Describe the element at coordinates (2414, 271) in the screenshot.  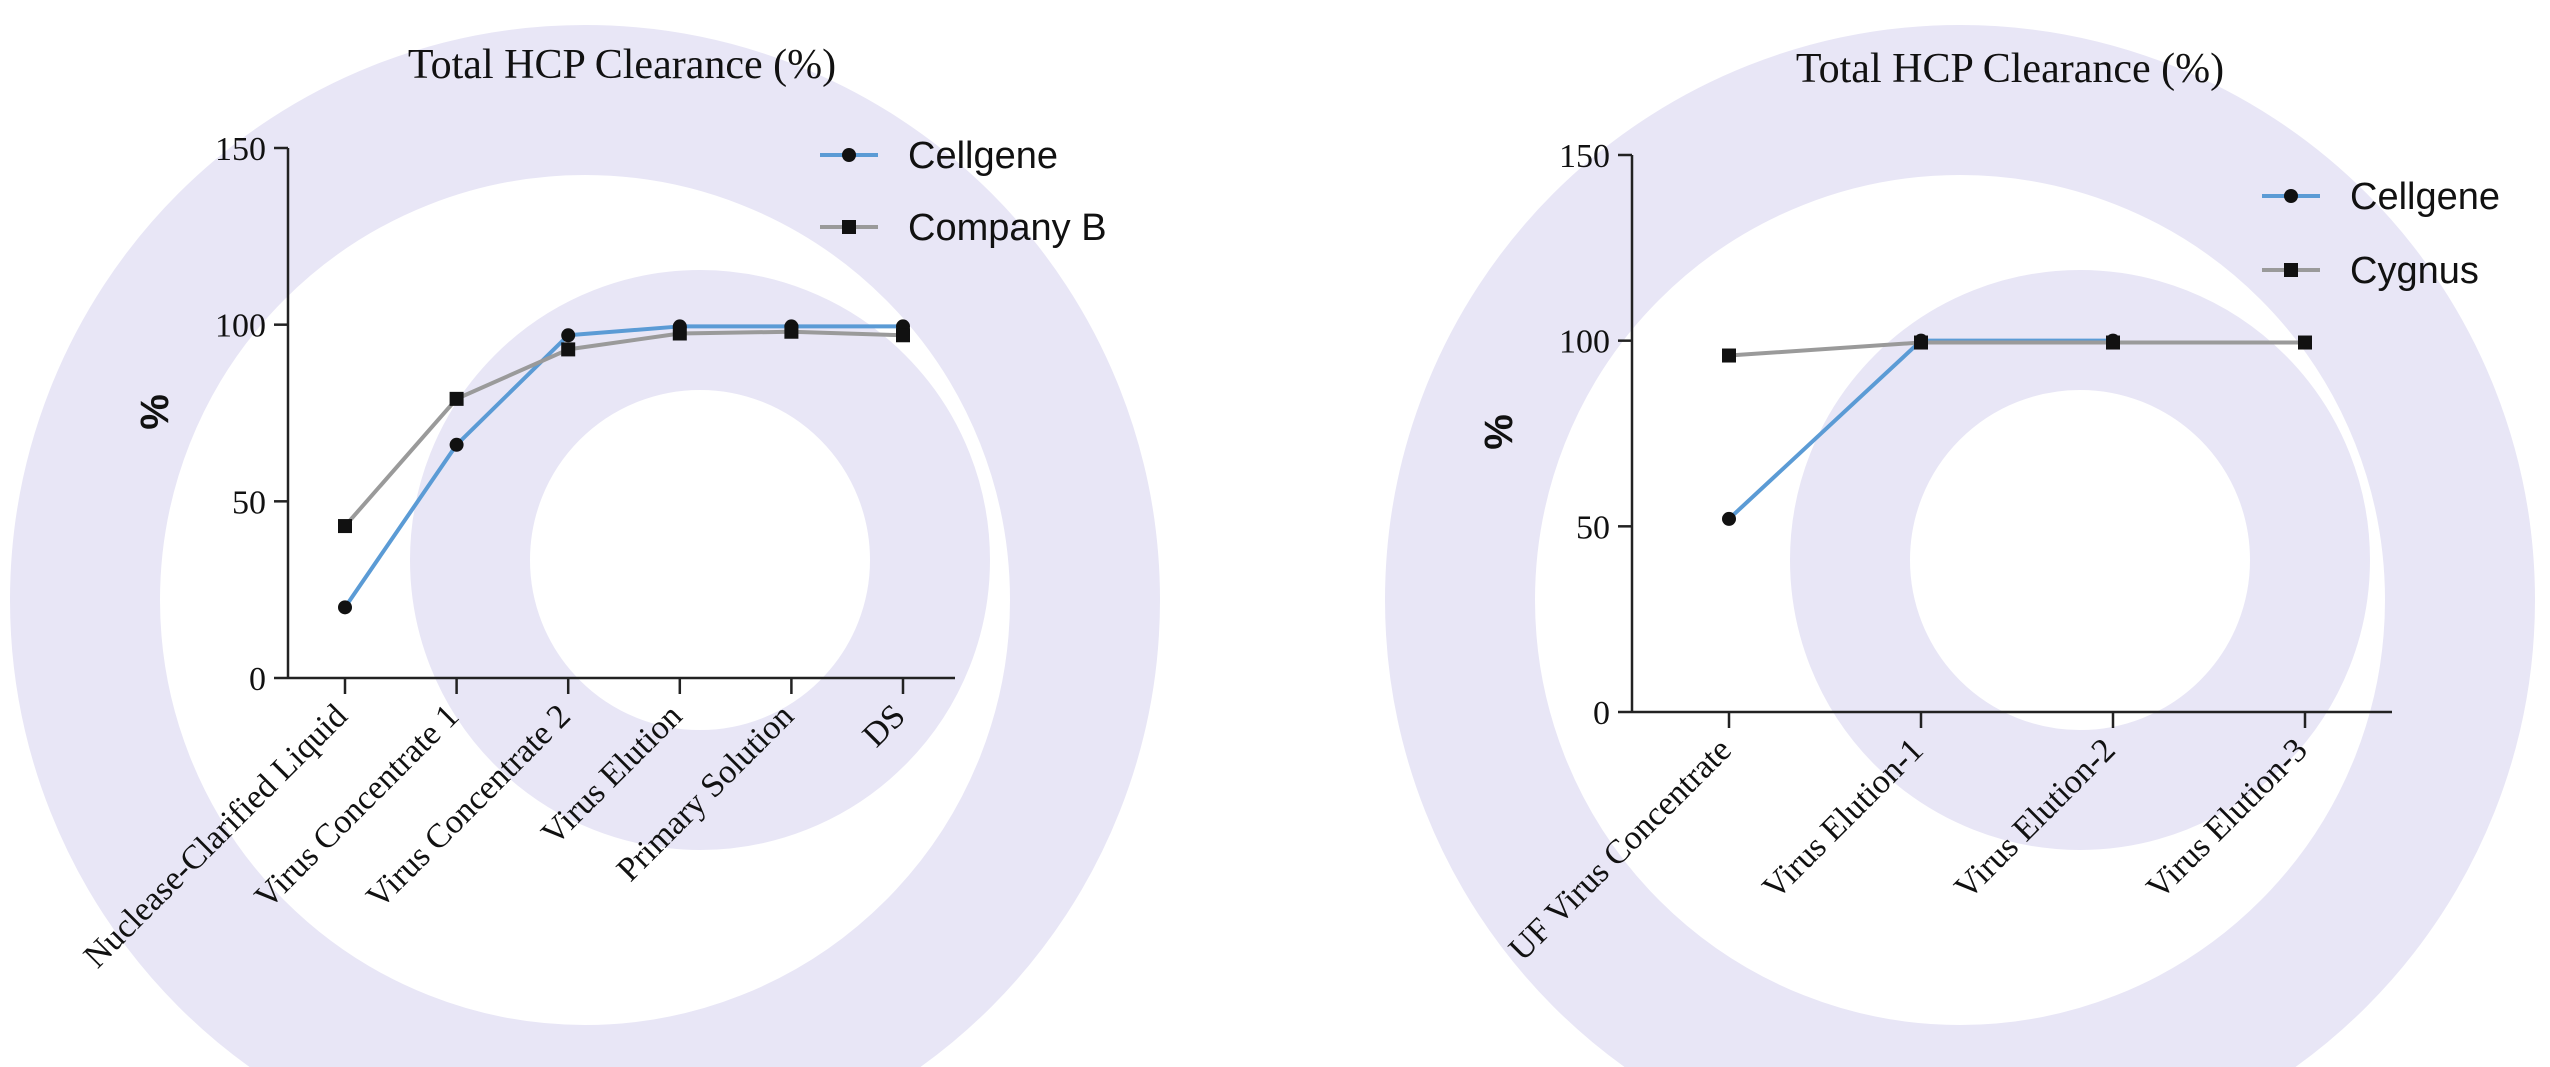
I see `legend-label: Cygnus` at that location.